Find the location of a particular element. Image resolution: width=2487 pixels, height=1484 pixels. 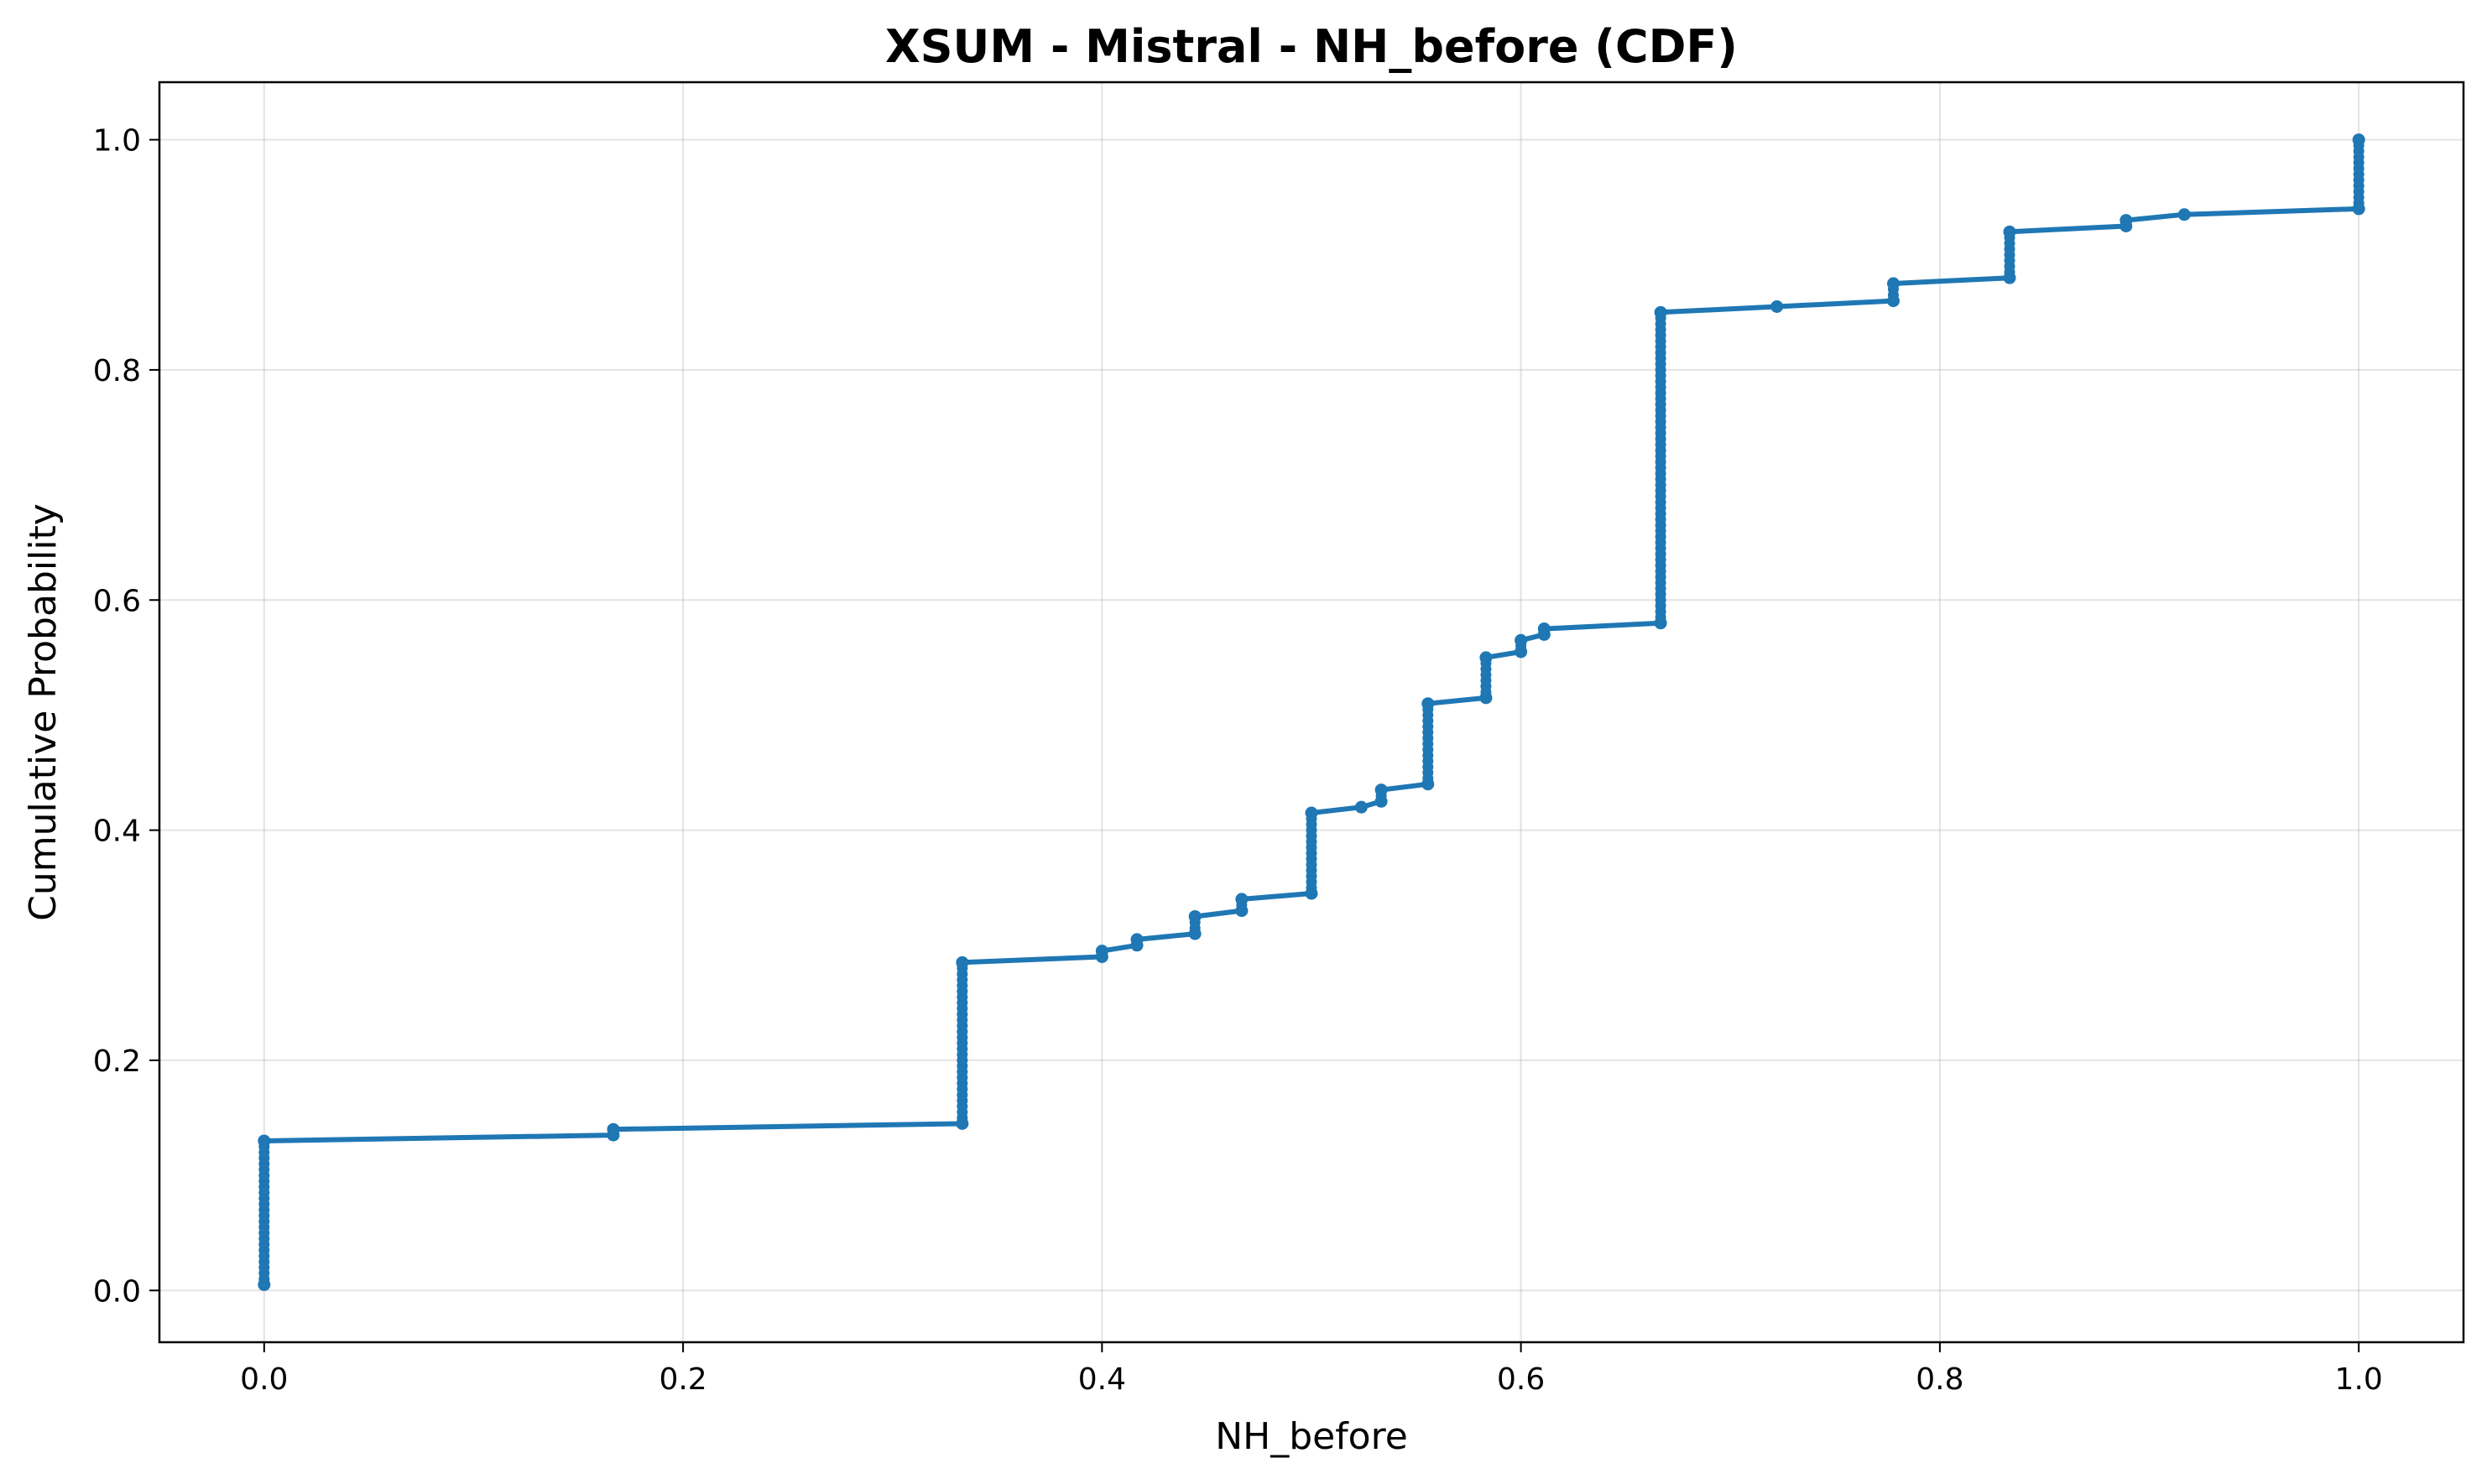

y-tick-label: 0.6 is located at coordinates (117, 601).